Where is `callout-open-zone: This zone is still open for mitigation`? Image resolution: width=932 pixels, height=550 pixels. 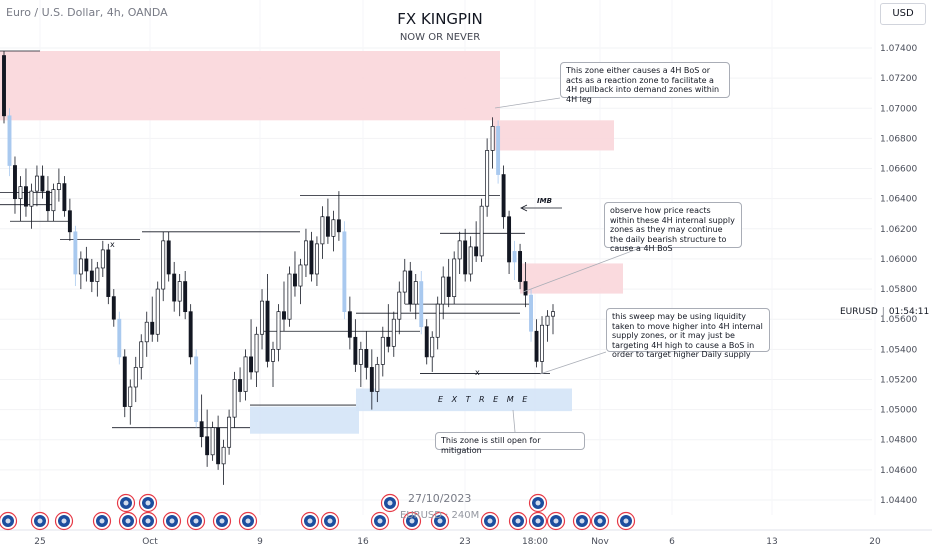
callout-open-zone: This zone is still open for mitigation is located at coordinates (510, 443).